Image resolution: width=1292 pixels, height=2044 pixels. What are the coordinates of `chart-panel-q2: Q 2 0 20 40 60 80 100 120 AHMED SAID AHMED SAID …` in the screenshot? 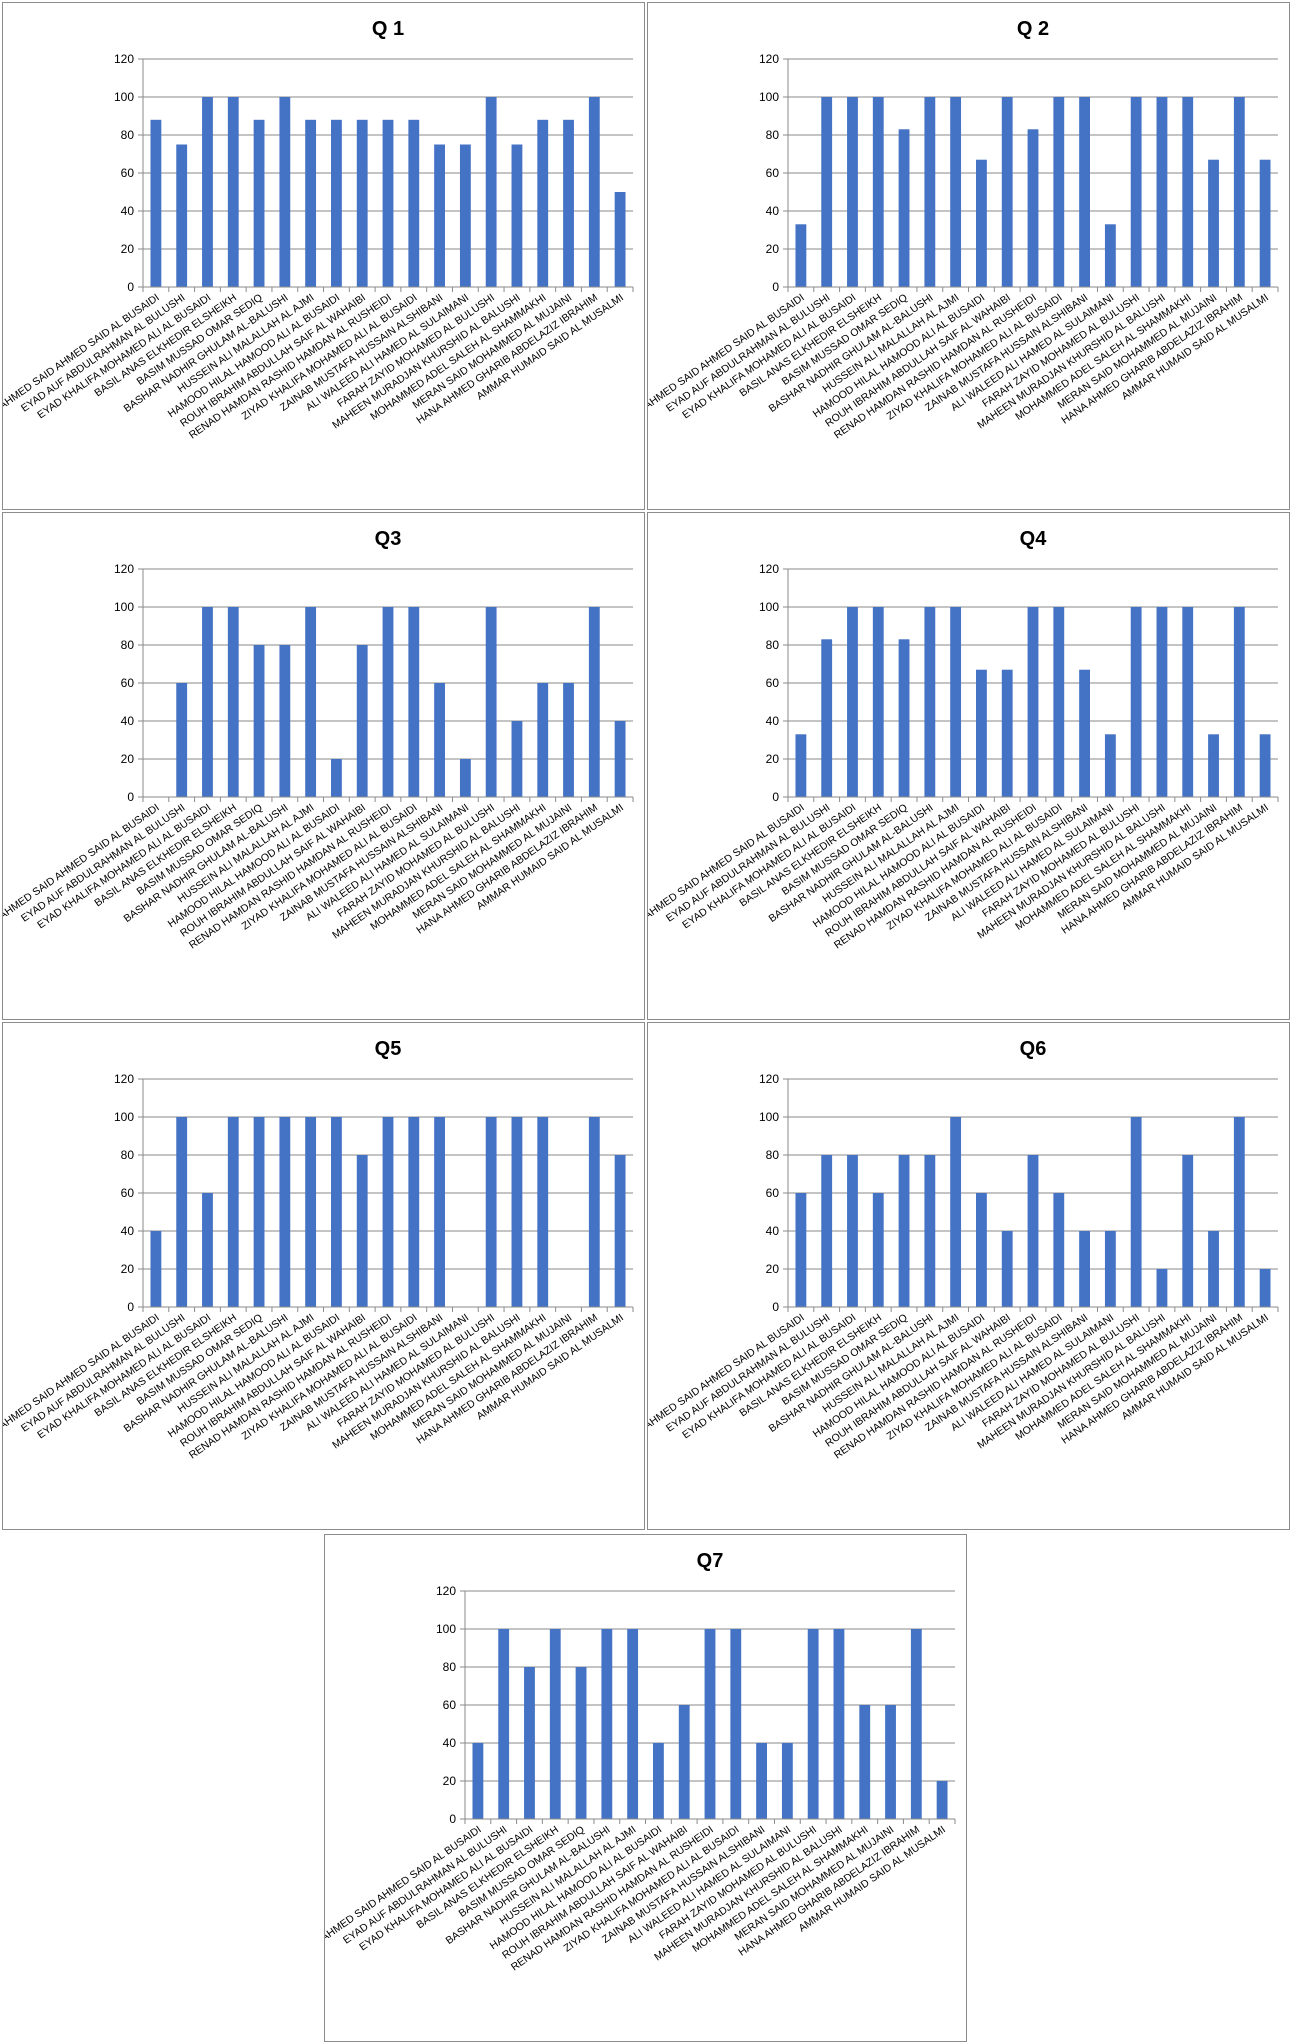 It's located at (968, 256).